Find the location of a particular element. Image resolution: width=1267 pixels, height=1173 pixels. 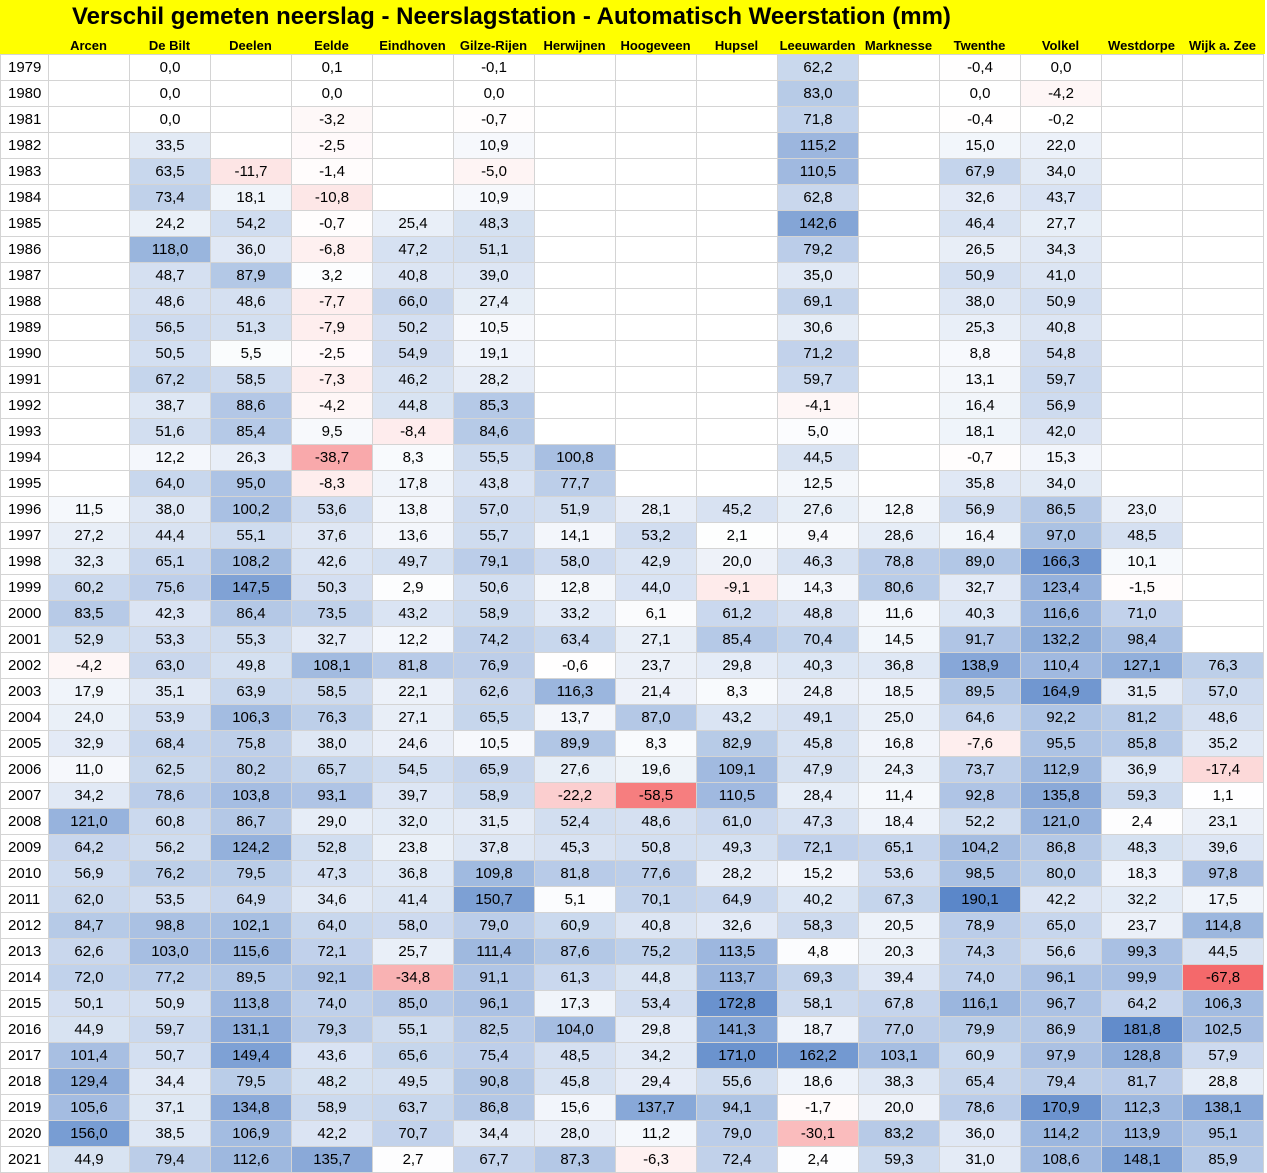

value-cell: 106,3 is located at coordinates (251, 717).